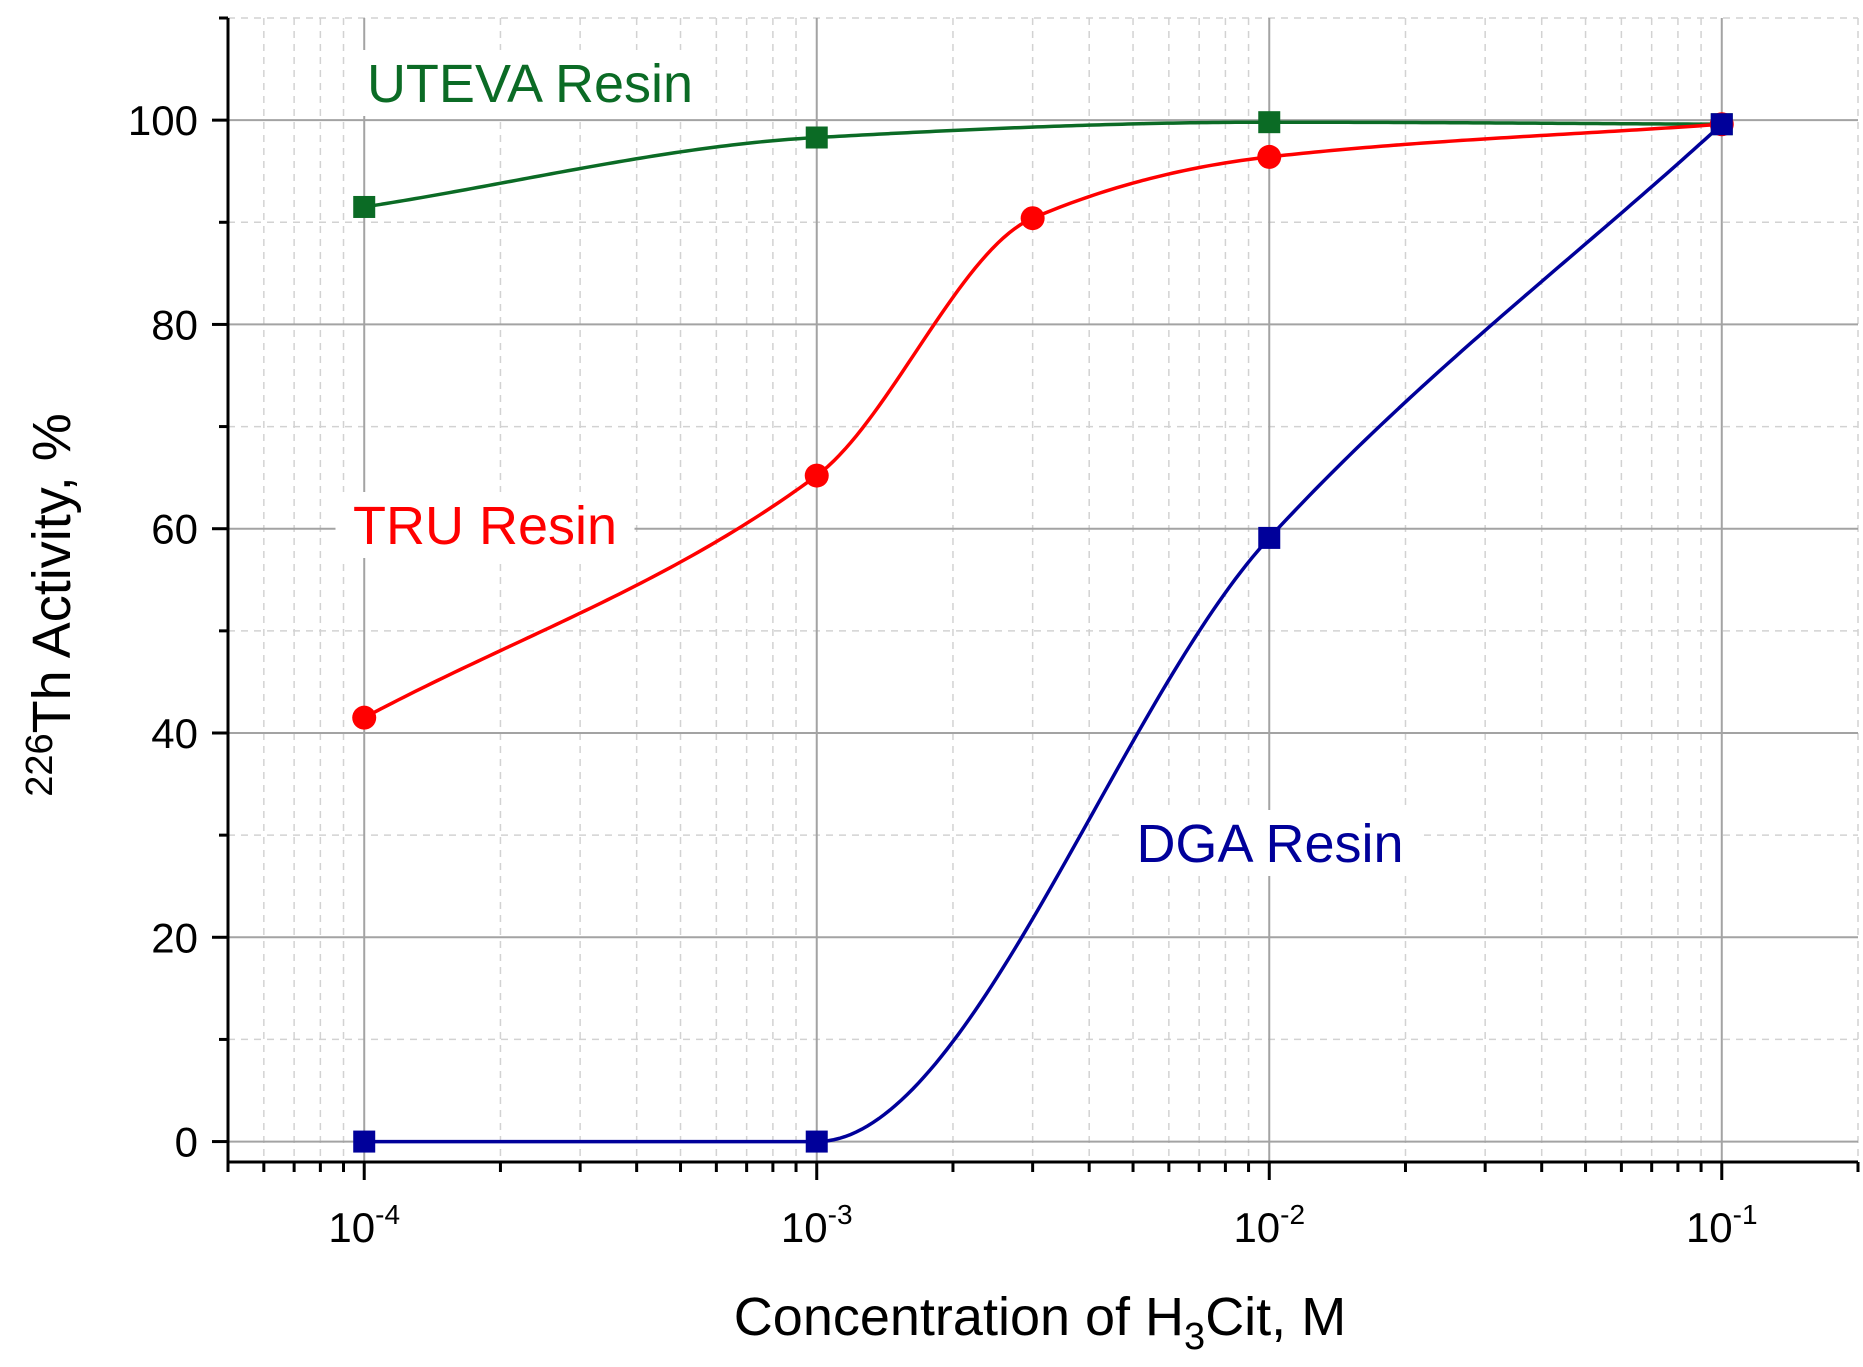 The image size is (1863, 1367). What do you see at coordinates (50, 604) in the screenshot?
I see `y-axis-title: 226Th Activity, %` at bounding box center [50, 604].